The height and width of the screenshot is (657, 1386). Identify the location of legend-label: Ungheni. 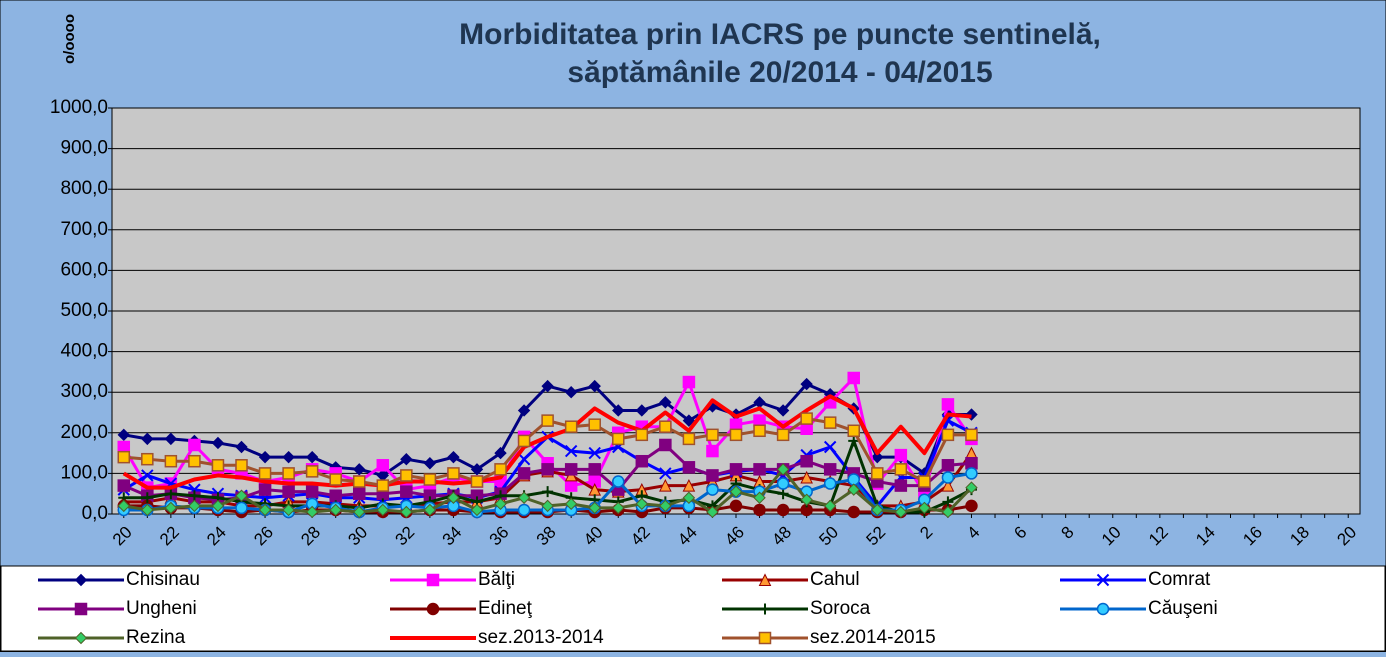
(161, 608).